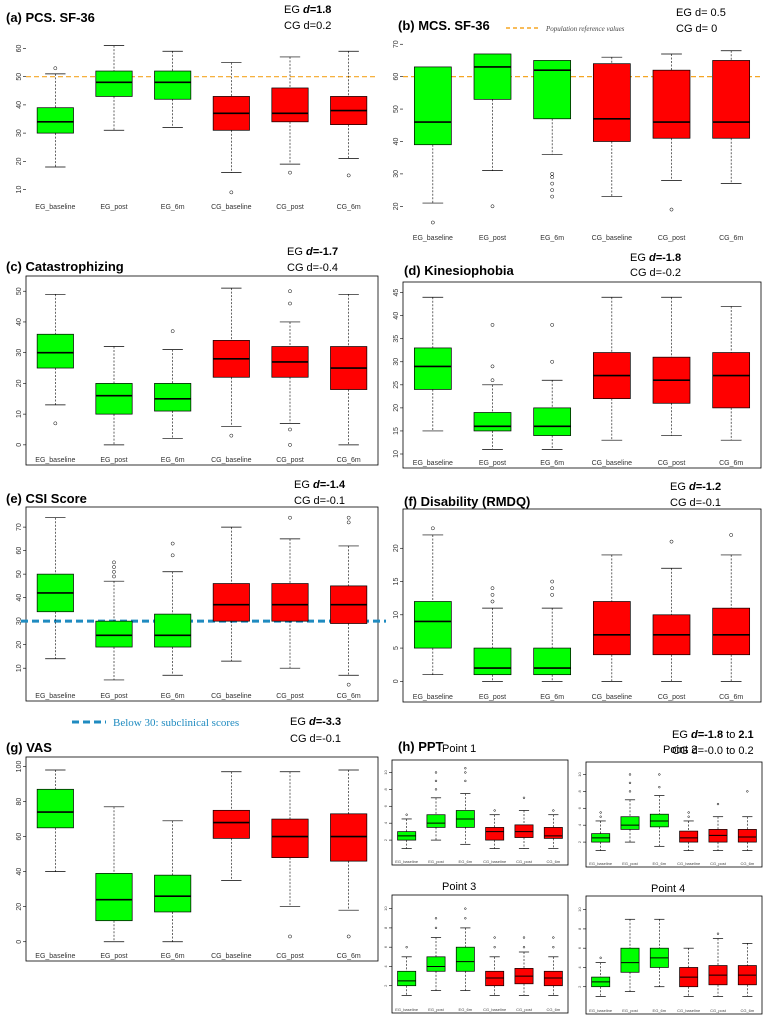 This screenshot has width=777, height=1022. I want to click on title-csi: (e) CSI Score, so click(46, 498).